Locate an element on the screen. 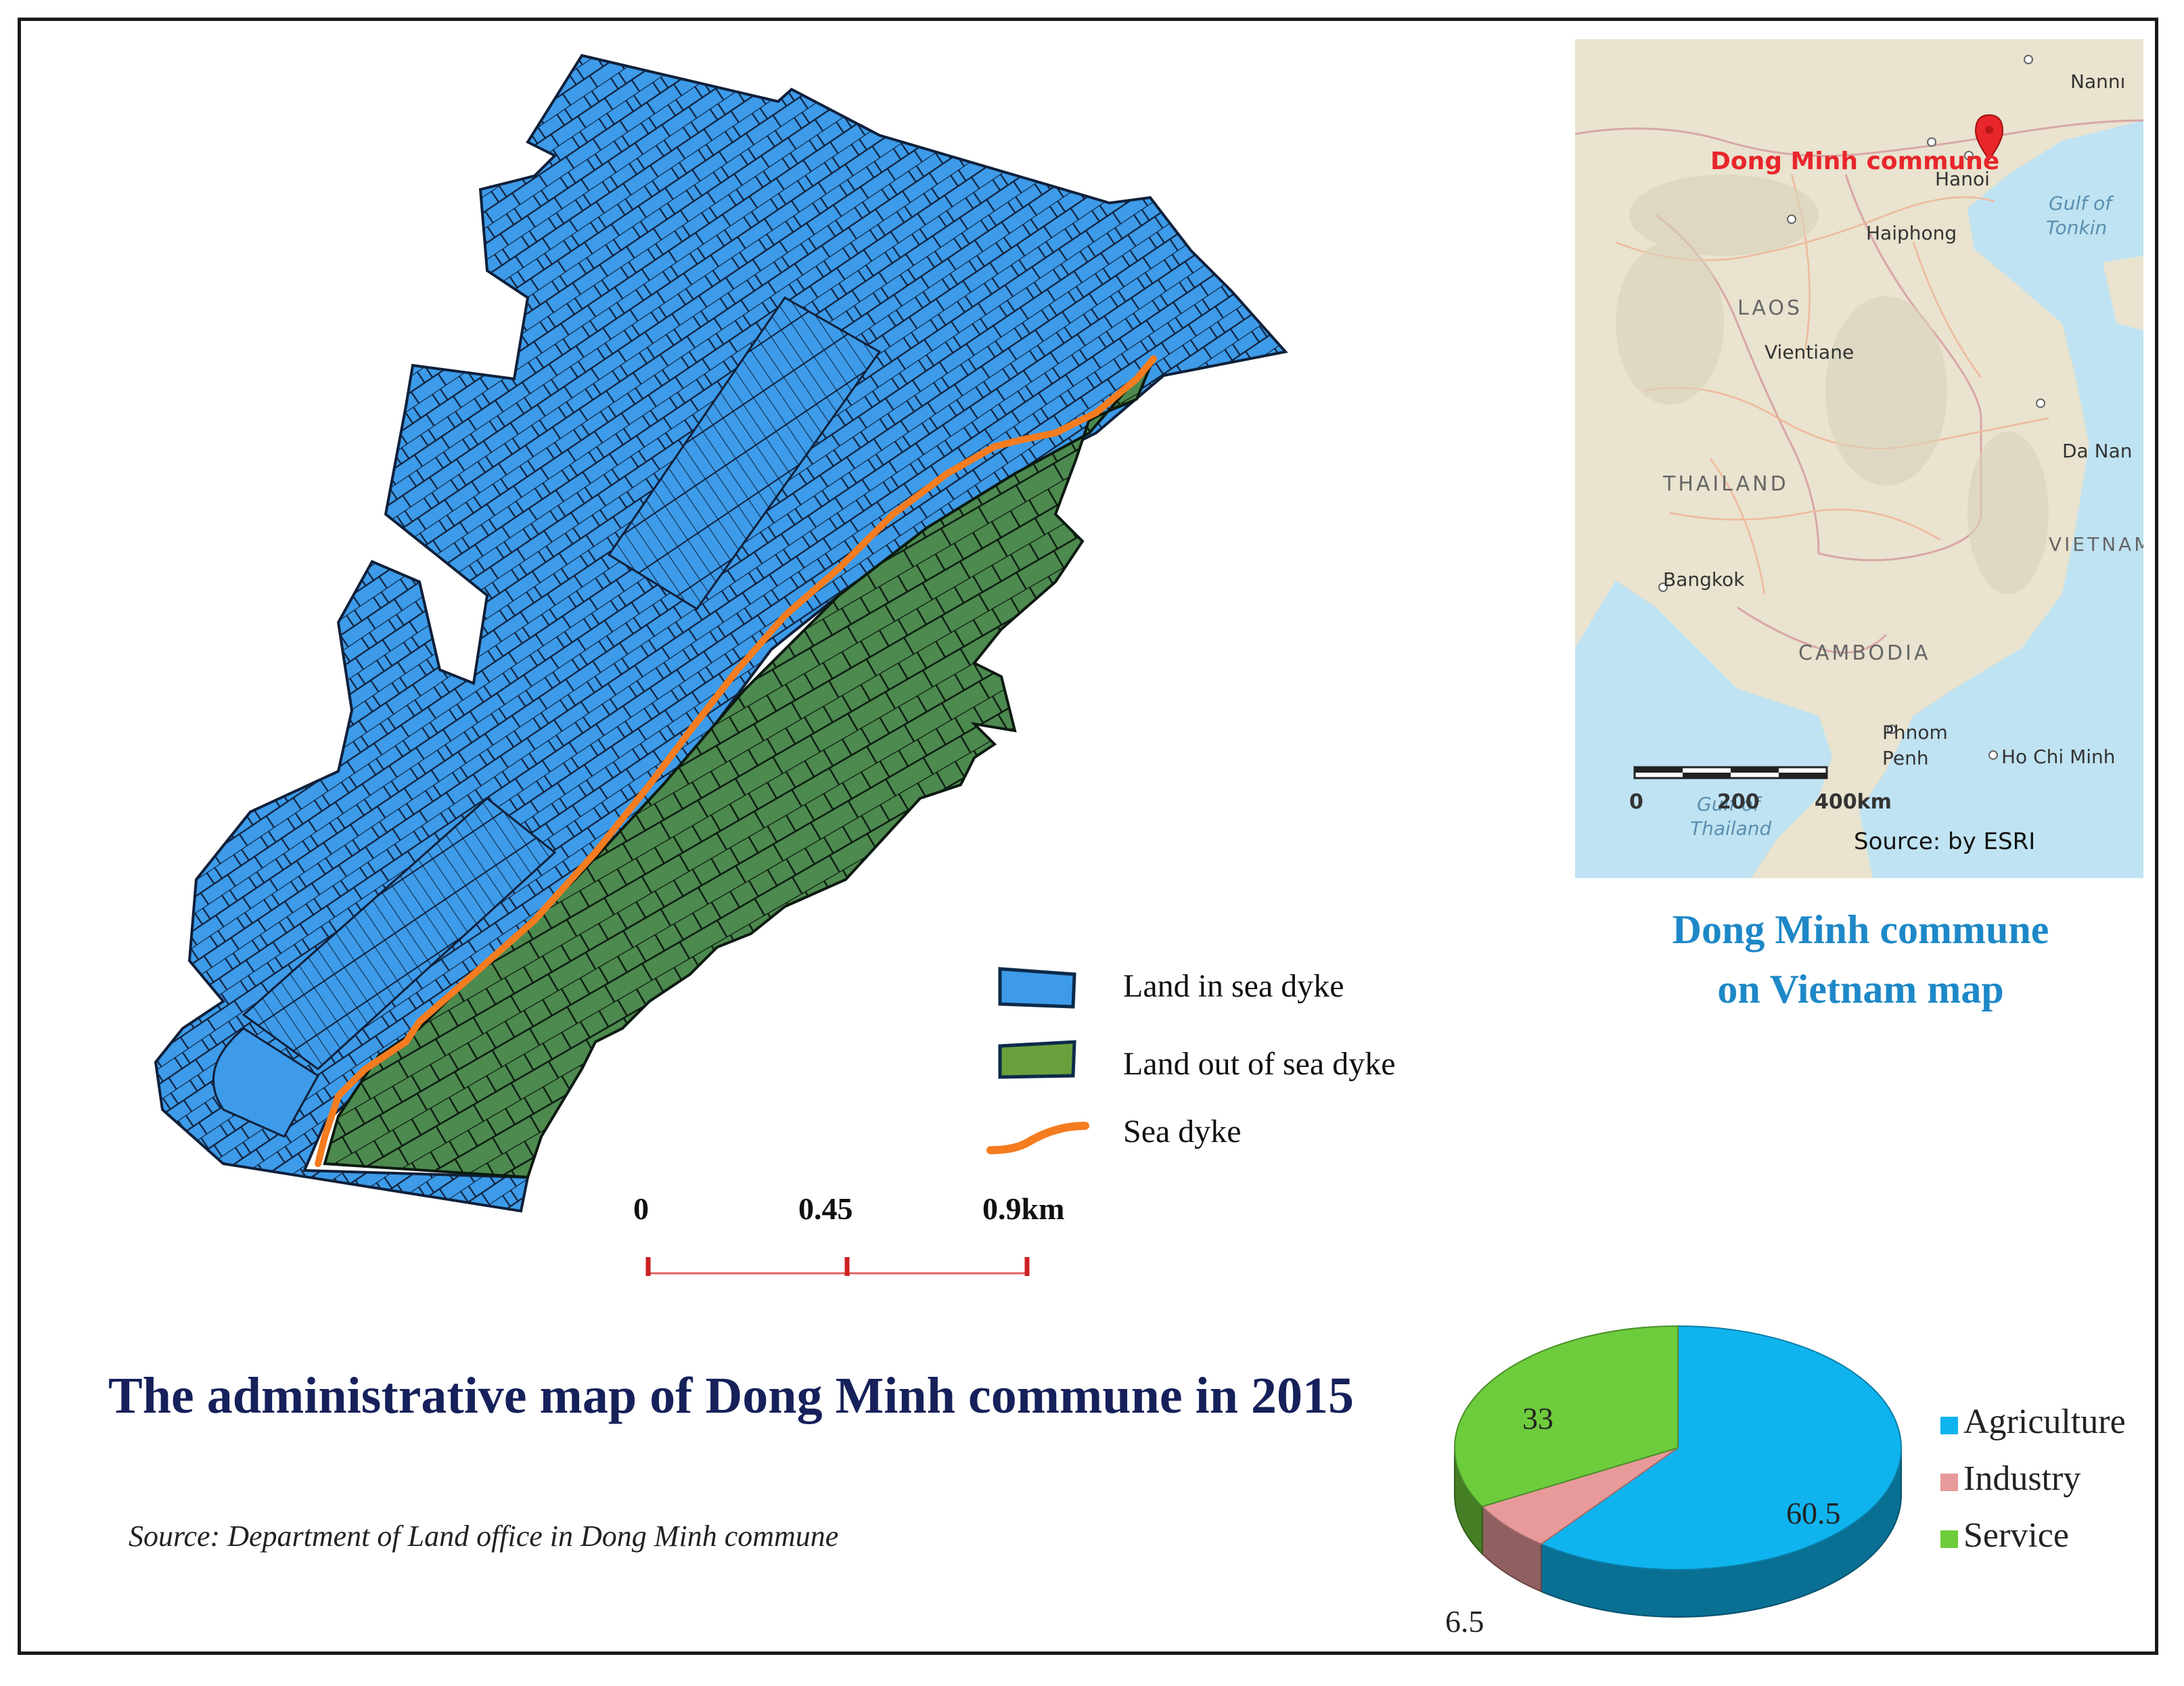 The image size is (2184, 1686). inset-source: Source: by ESRI is located at coordinates (1945, 841).